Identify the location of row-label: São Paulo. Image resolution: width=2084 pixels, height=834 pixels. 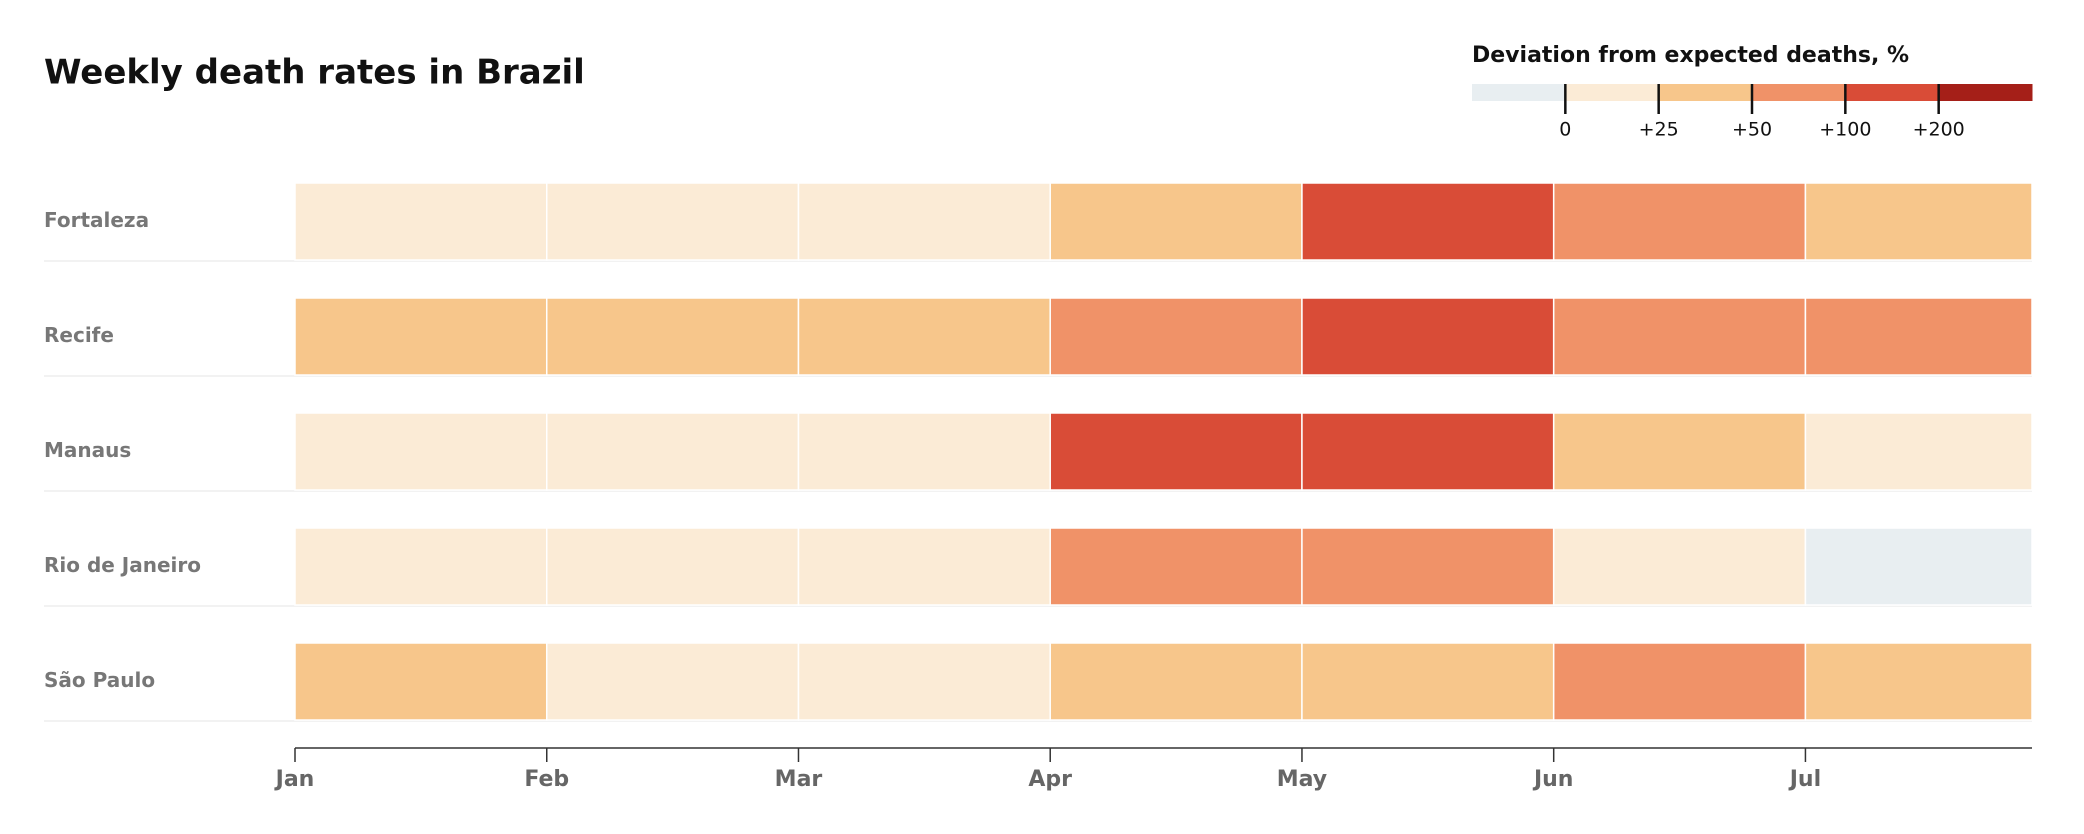
(99, 680).